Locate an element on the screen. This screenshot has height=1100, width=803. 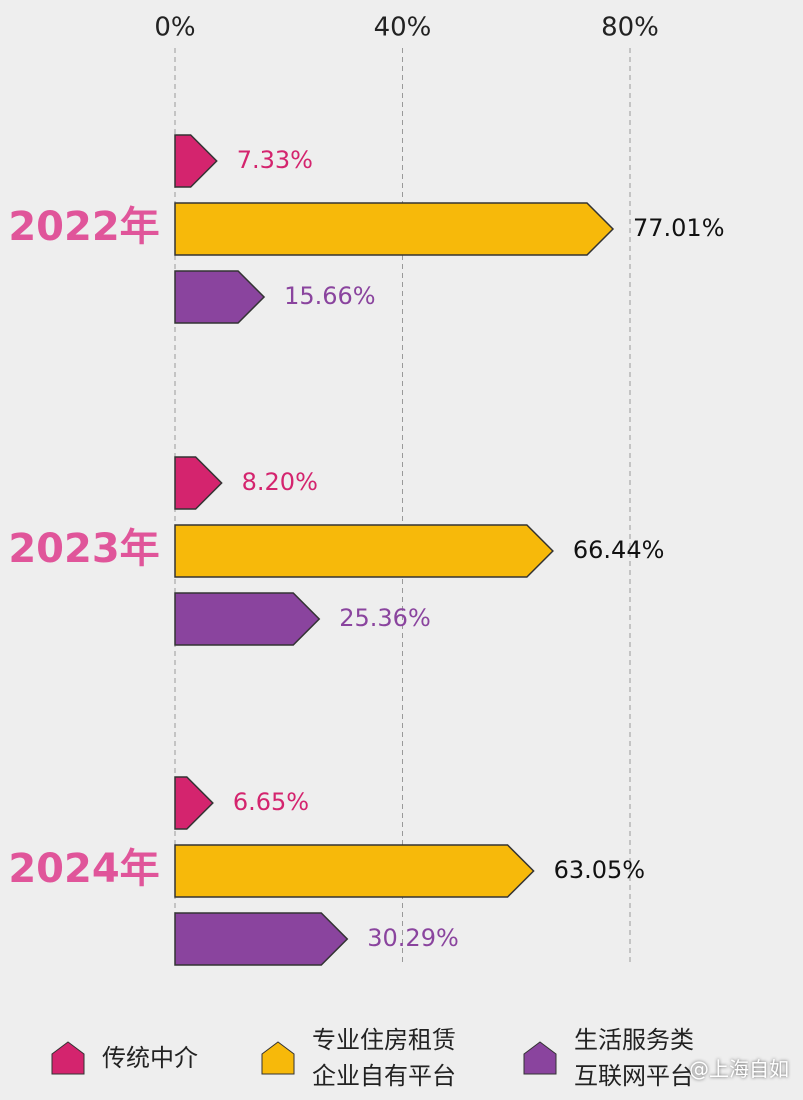
x-tick-label: 0% is located at coordinates (174, 28).